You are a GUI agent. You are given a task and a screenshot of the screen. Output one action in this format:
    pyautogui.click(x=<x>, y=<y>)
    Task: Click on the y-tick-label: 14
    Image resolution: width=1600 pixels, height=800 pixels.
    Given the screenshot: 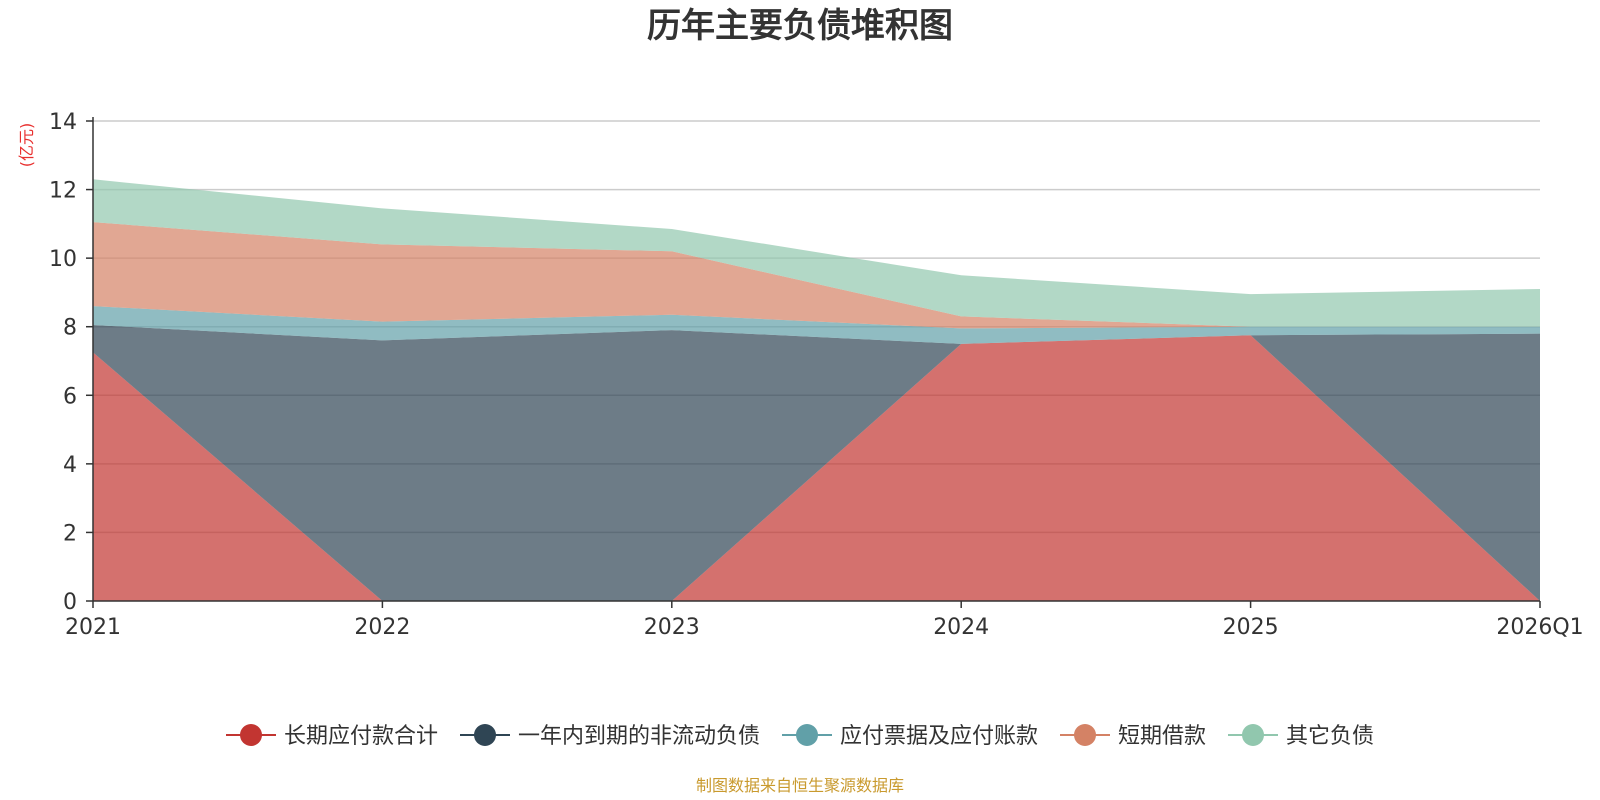 What is the action you would take?
    pyautogui.click(x=63, y=122)
    